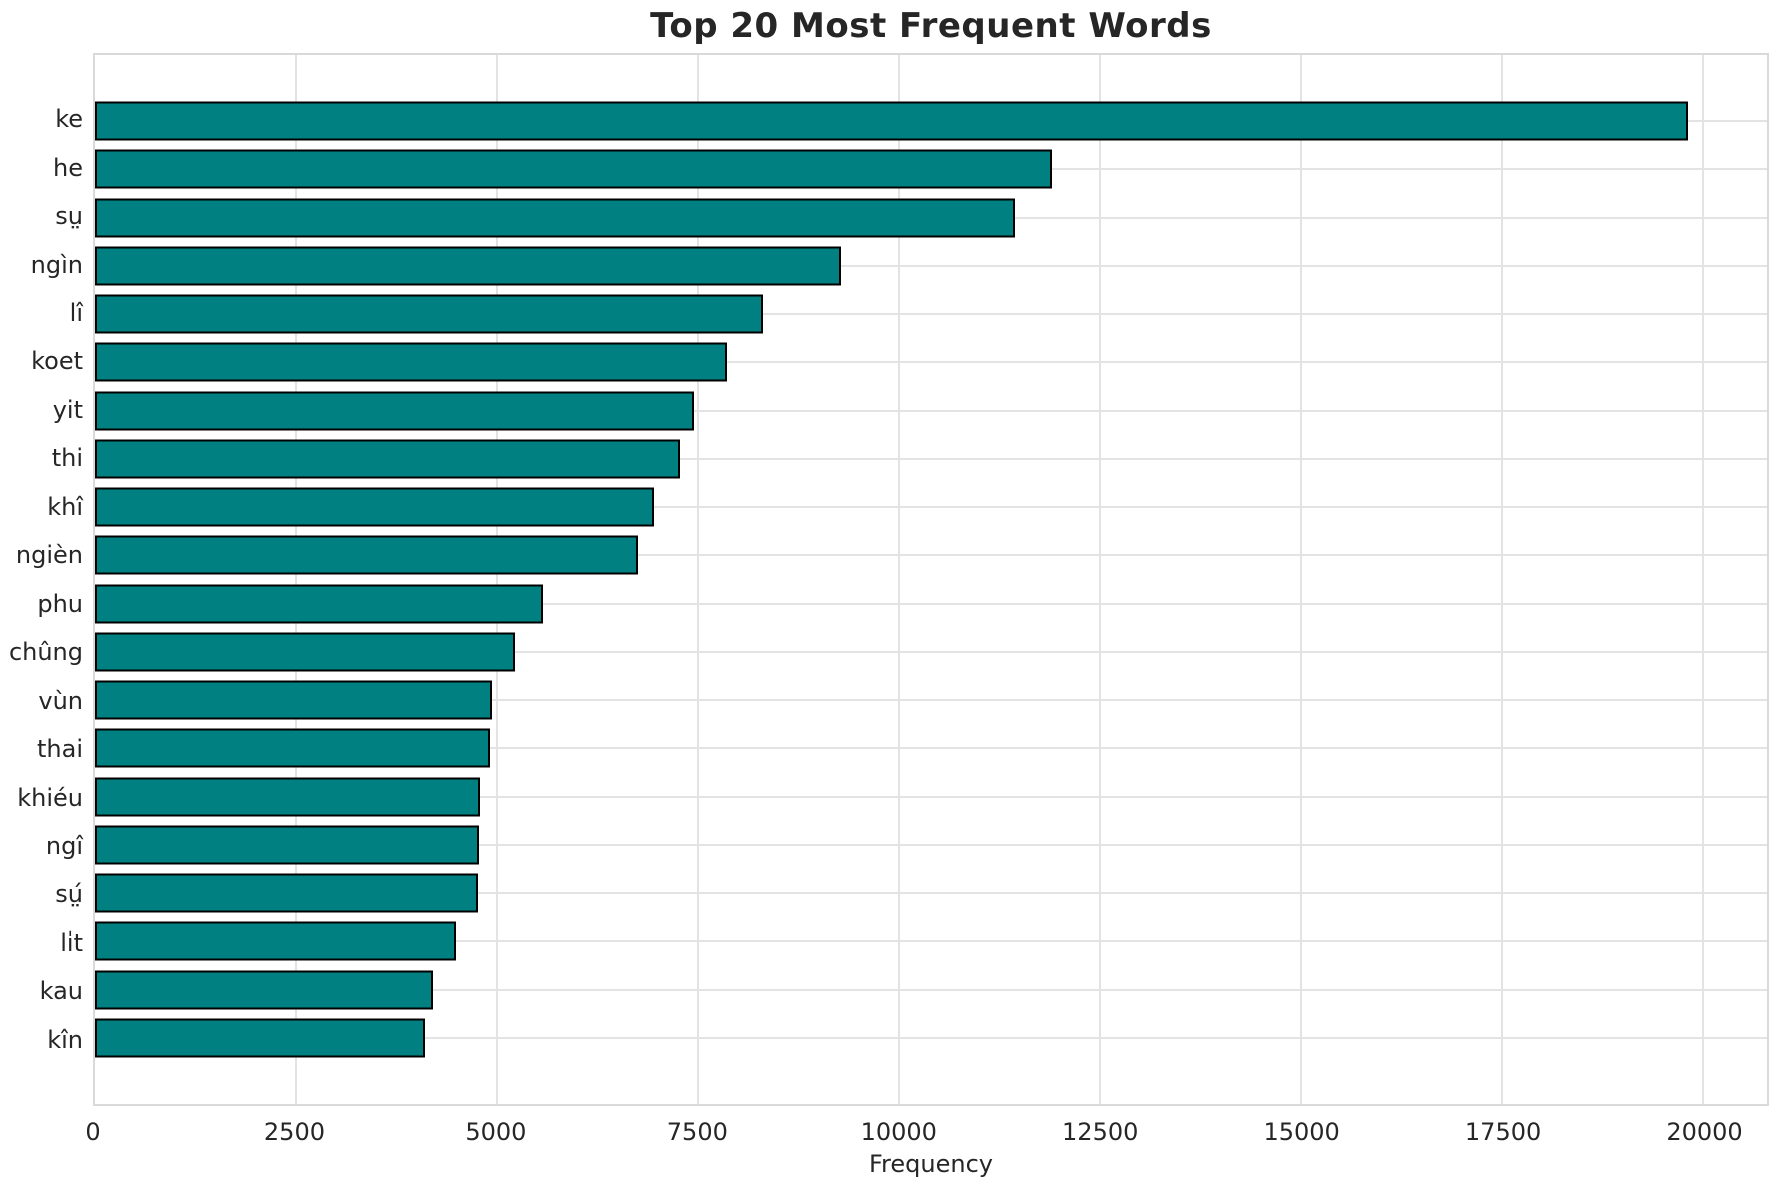 The width and height of the screenshot is (1785, 1185). I want to click on y-tick-label-khî: khî, so click(65, 506).